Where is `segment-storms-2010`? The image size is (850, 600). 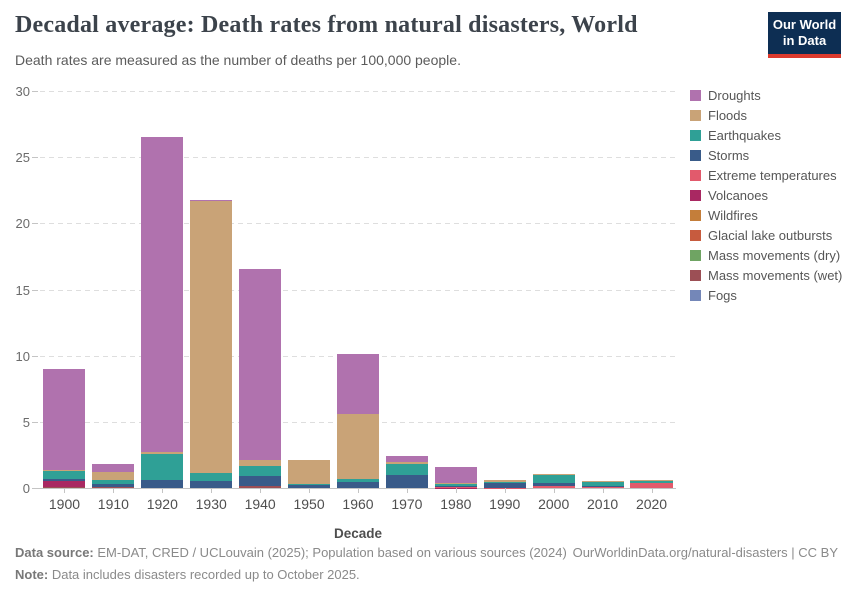 segment-storms-2010 is located at coordinates (602, 486).